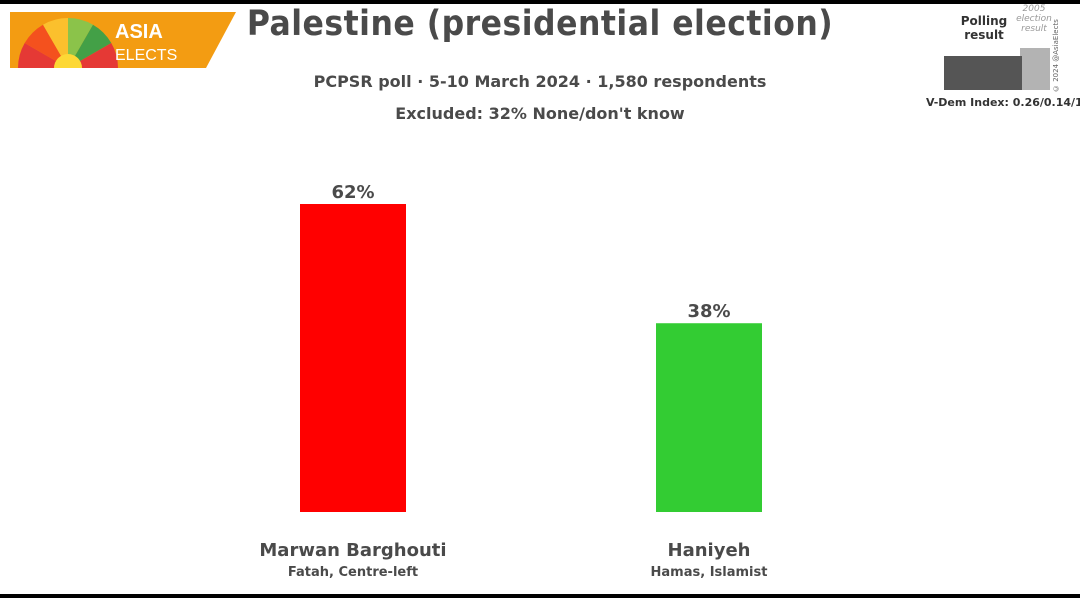 The height and width of the screenshot is (598, 1080). I want to click on candidate-name-2: Haniyeh, so click(709, 550).